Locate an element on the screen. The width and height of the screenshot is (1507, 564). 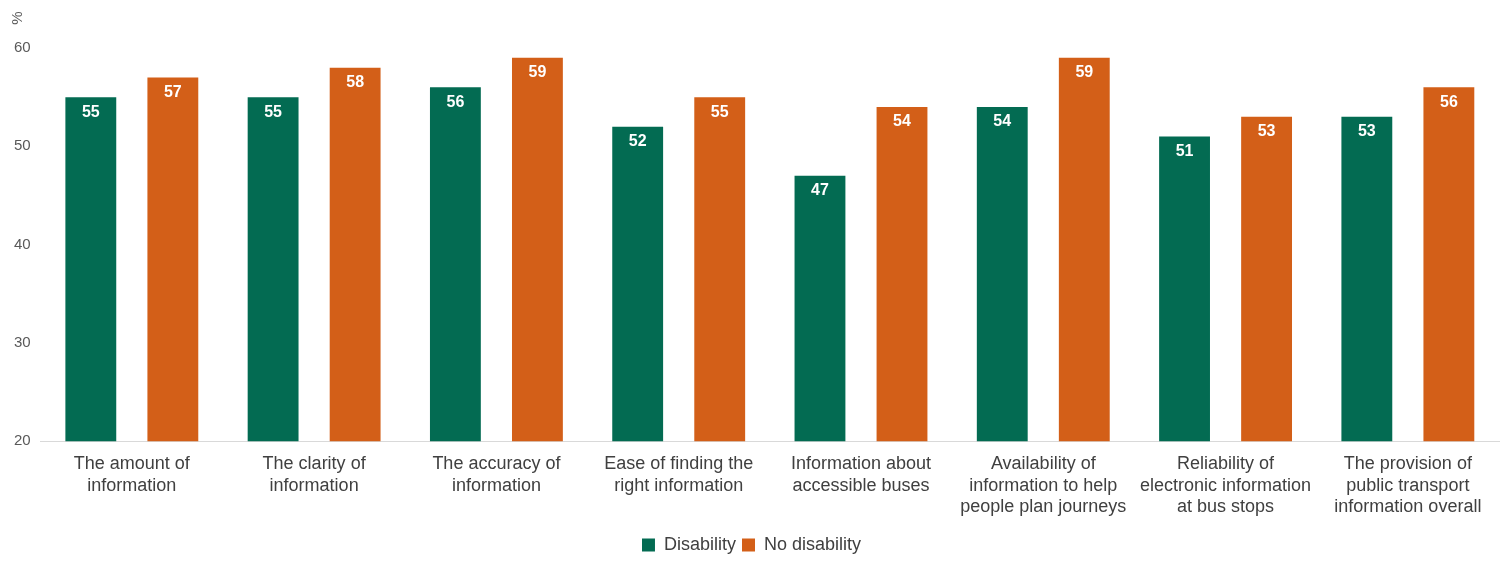
data-label: 47 is located at coordinates (820, 190).